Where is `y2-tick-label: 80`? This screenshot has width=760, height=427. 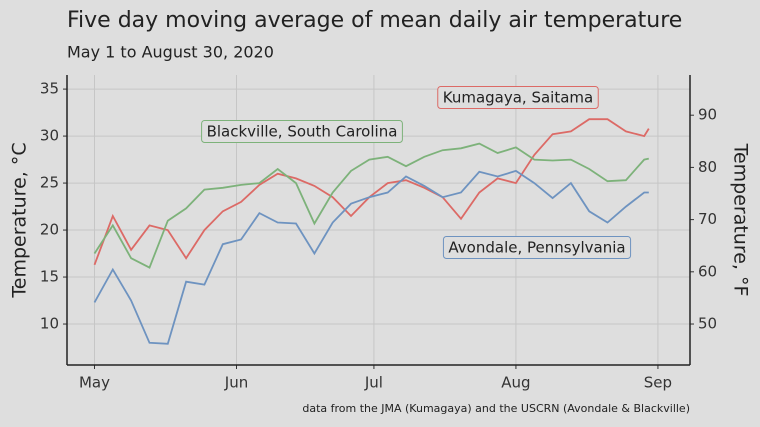 y2-tick-label: 80 is located at coordinates (707, 167).